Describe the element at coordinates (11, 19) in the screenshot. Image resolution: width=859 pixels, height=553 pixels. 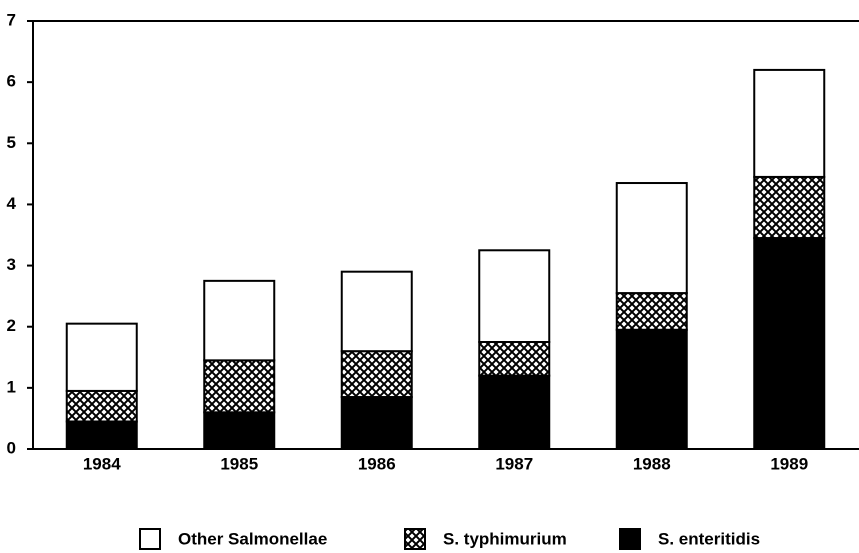
I see `y-tick-label: 7` at that location.